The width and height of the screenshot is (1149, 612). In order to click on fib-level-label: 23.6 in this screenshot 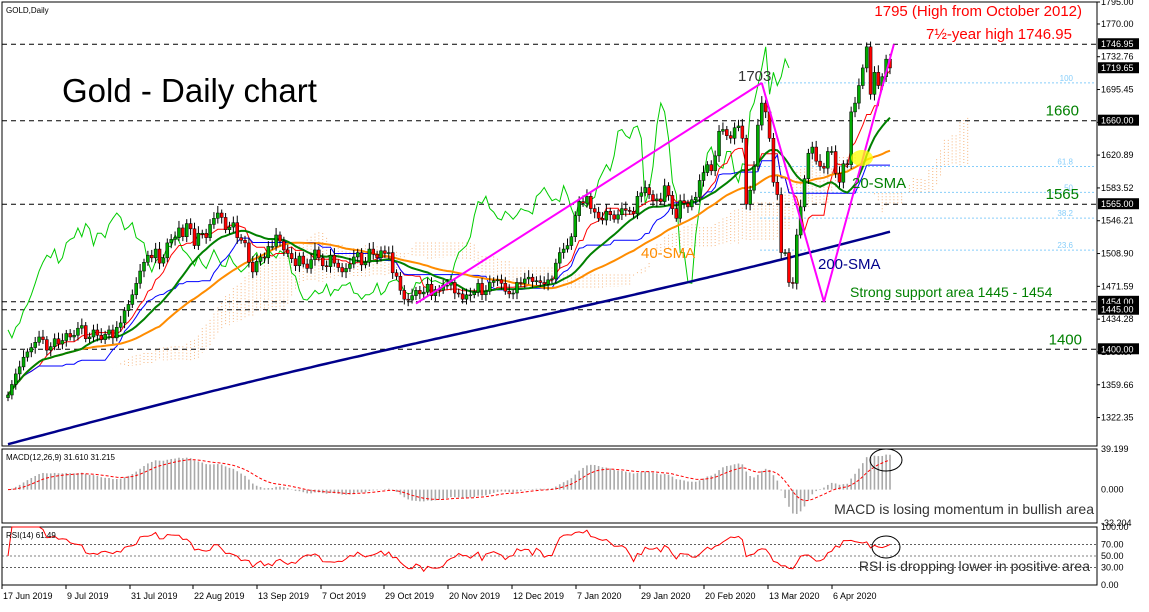, I will do `click(1065, 245)`.